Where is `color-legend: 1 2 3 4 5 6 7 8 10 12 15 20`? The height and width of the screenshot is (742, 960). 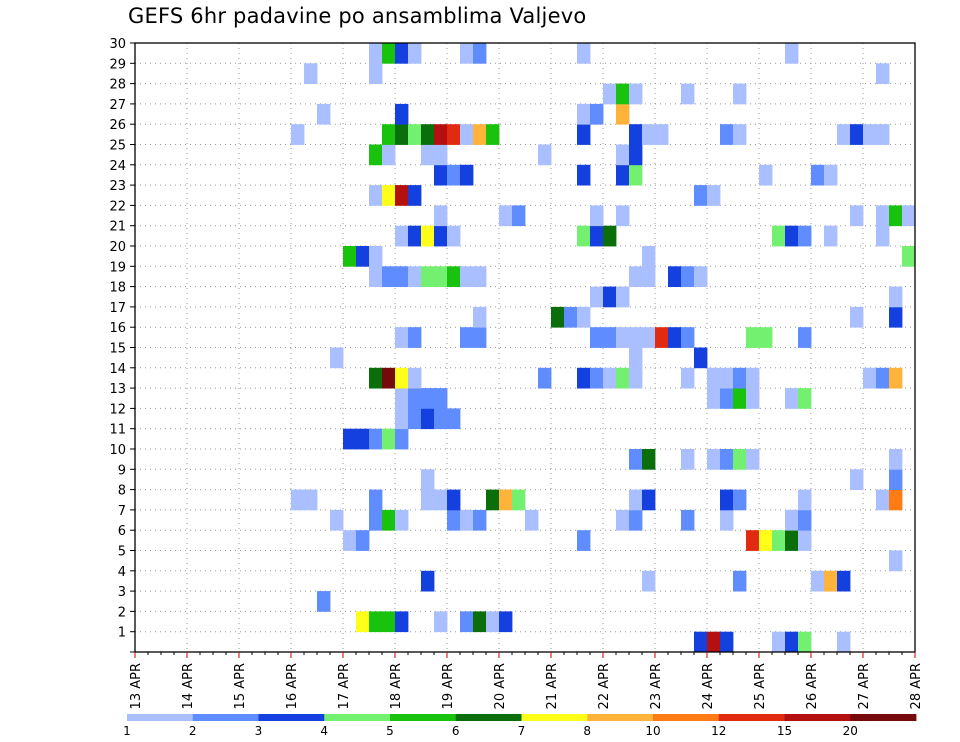
color-legend: 1 2 3 4 5 6 7 8 10 12 15 20 is located at coordinates (520, 726).